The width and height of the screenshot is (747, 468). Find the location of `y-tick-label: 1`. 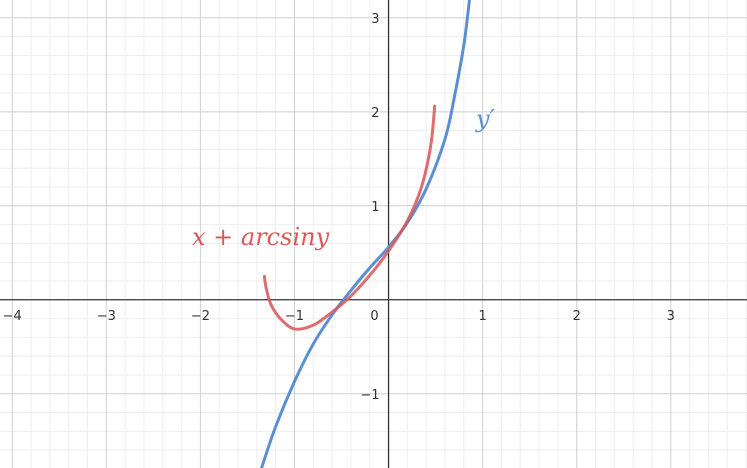

y-tick-label: 1 is located at coordinates (375, 207).